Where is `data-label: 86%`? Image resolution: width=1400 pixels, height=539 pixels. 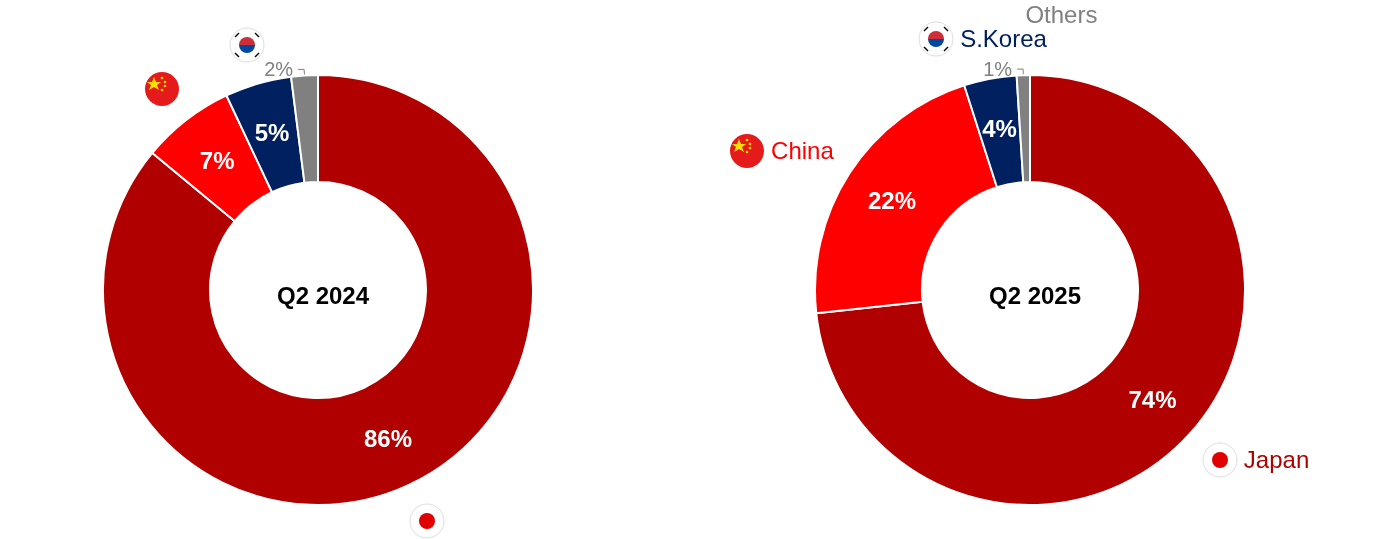
data-label: 86% is located at coordinates (388, 439).